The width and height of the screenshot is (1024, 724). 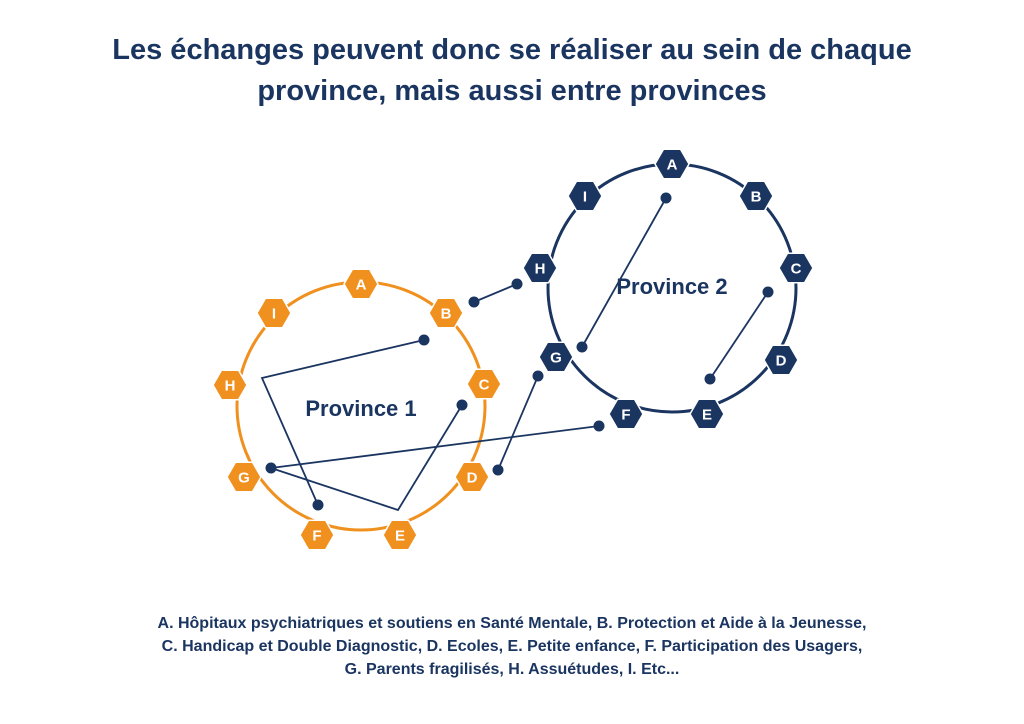 I want to click on province-1-node-b: B, so click(x=446, y=313).